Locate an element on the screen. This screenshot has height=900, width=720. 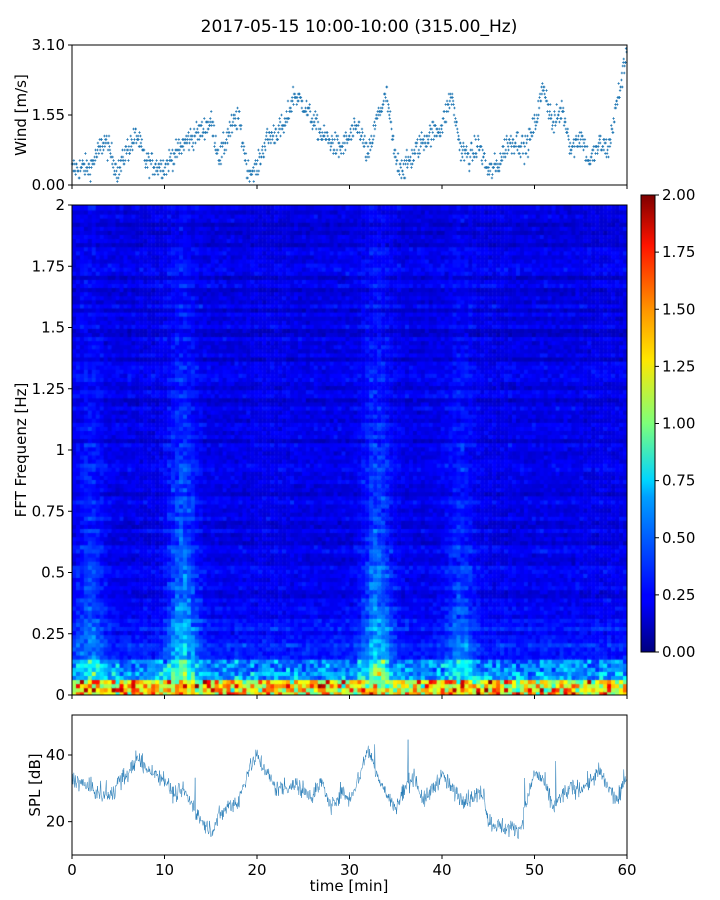
spl-xticks: 0 10 20 30 40 50 60 is located at coordinates (352, 867).